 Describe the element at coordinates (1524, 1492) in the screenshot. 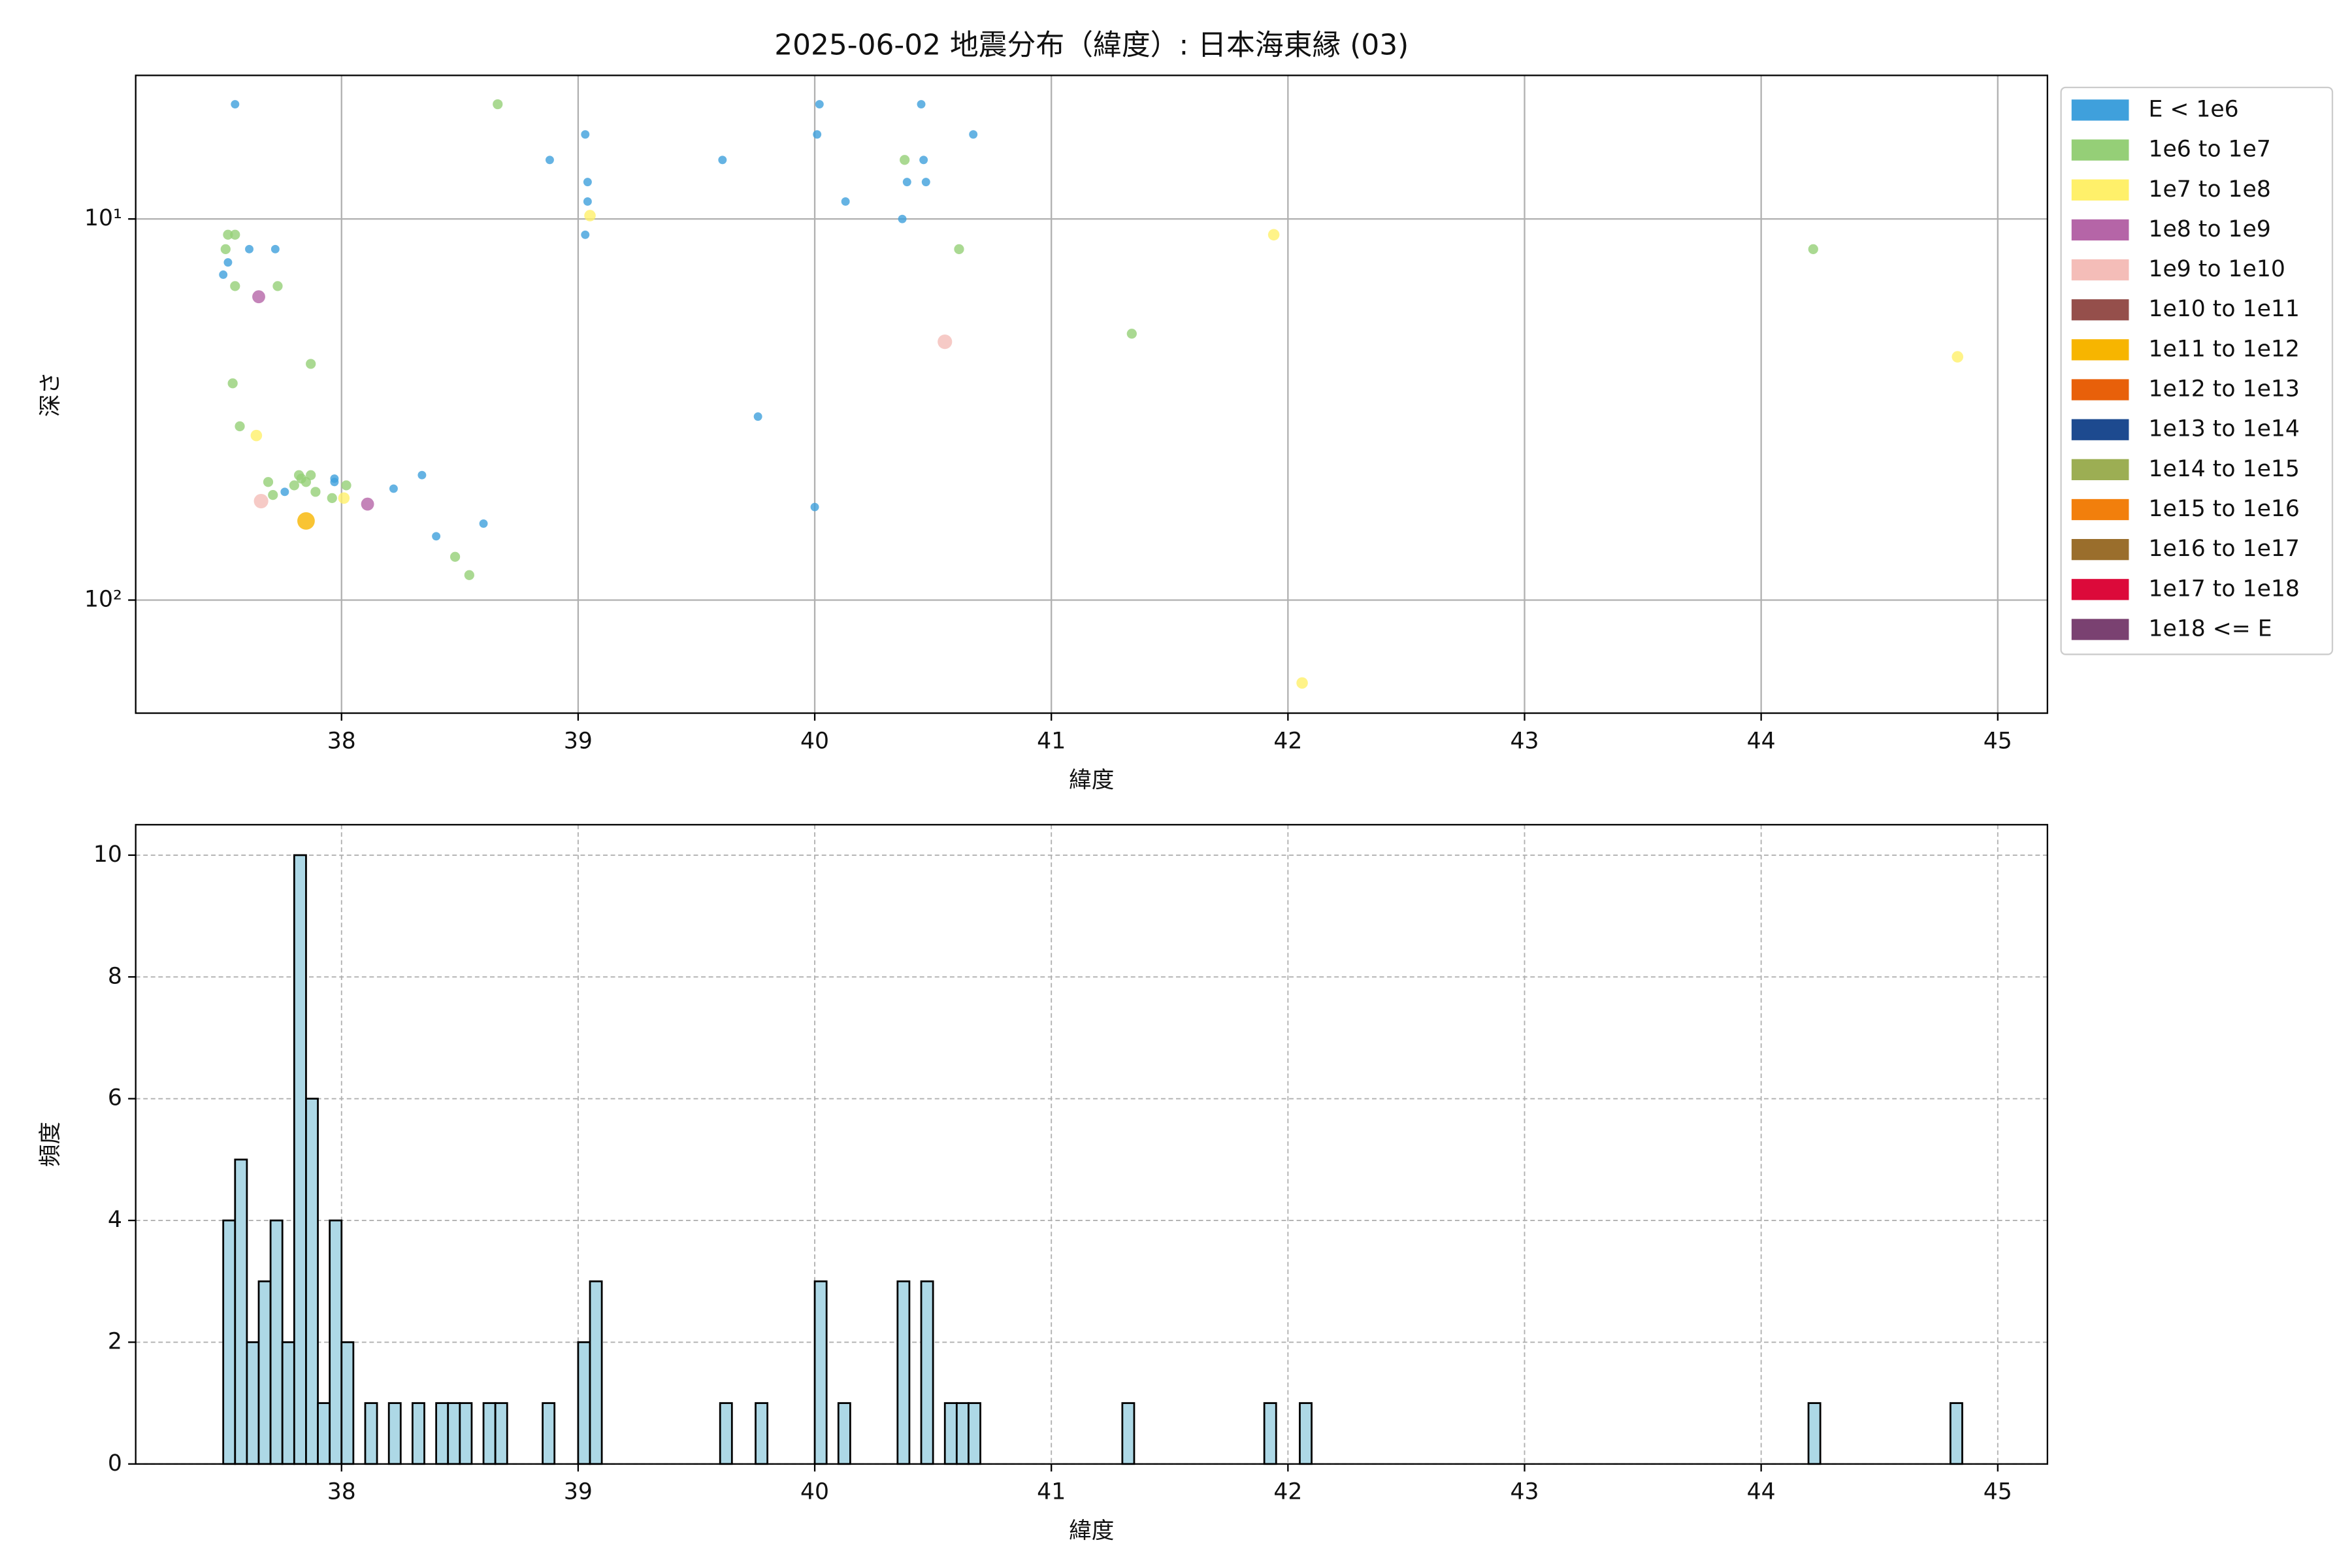

I see `x-tick-label: 43` at that location.